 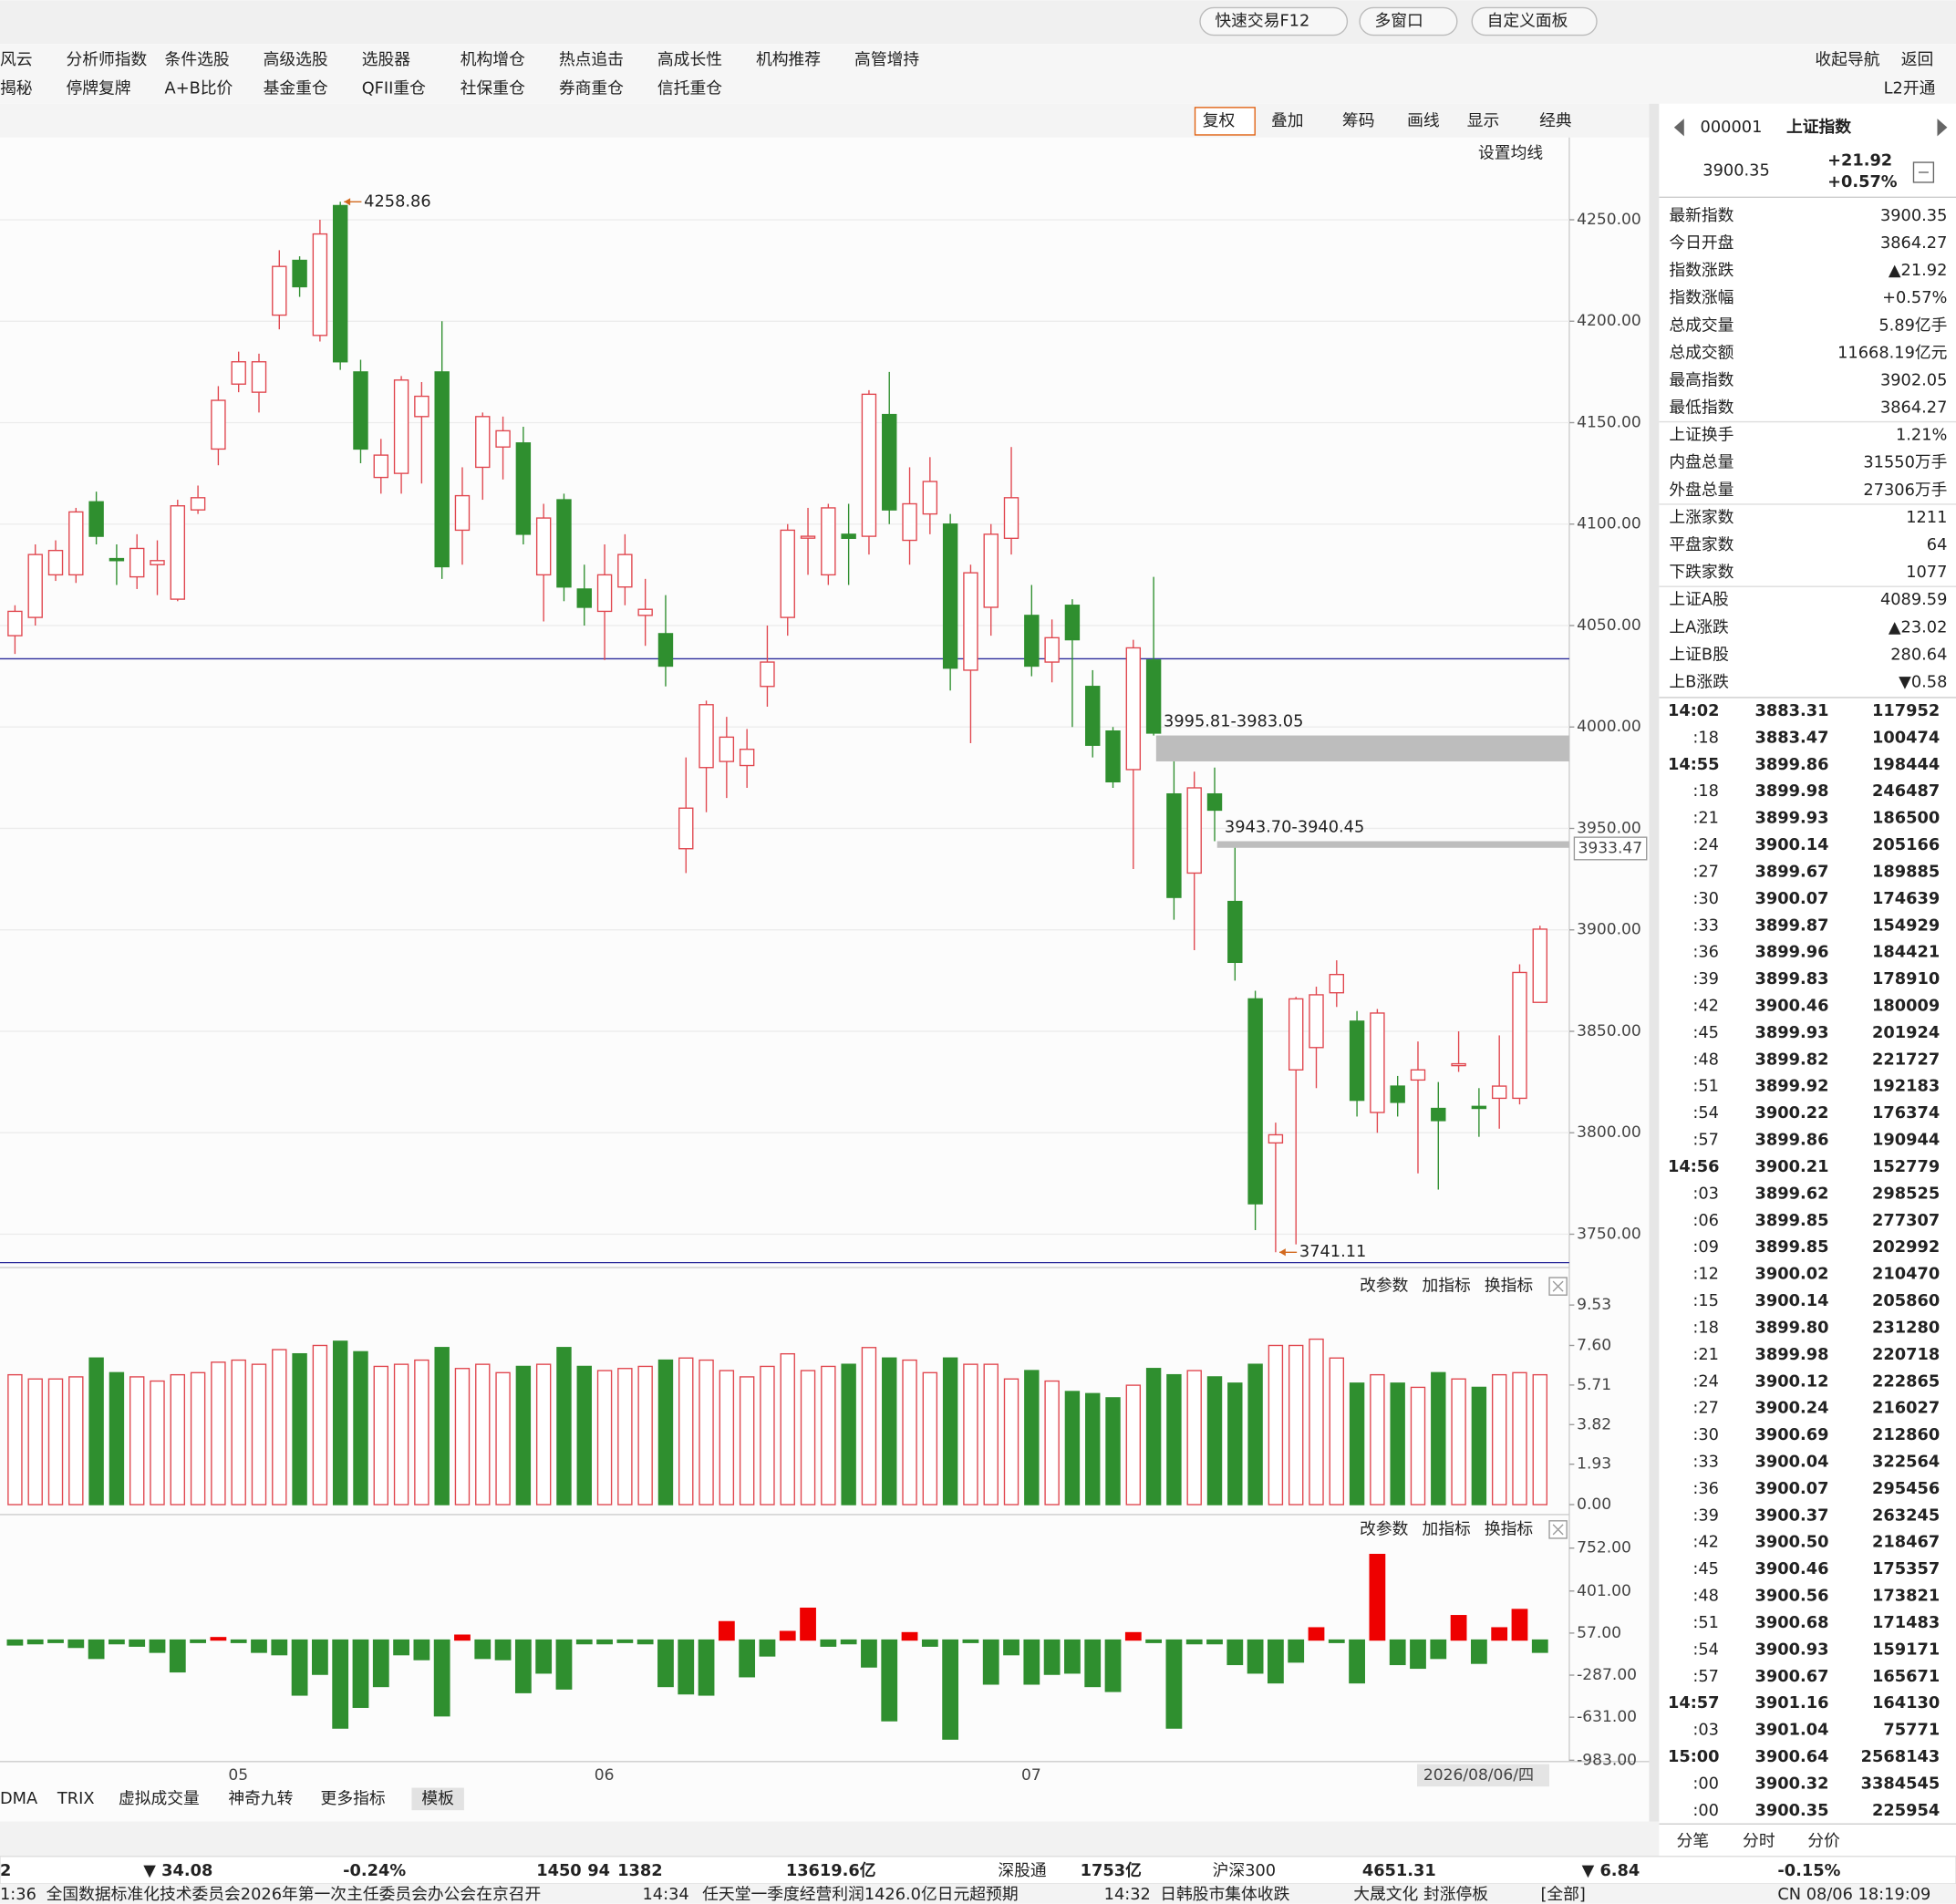 I want to click on menu-item: 高管增持, so click(x=886, y=59).